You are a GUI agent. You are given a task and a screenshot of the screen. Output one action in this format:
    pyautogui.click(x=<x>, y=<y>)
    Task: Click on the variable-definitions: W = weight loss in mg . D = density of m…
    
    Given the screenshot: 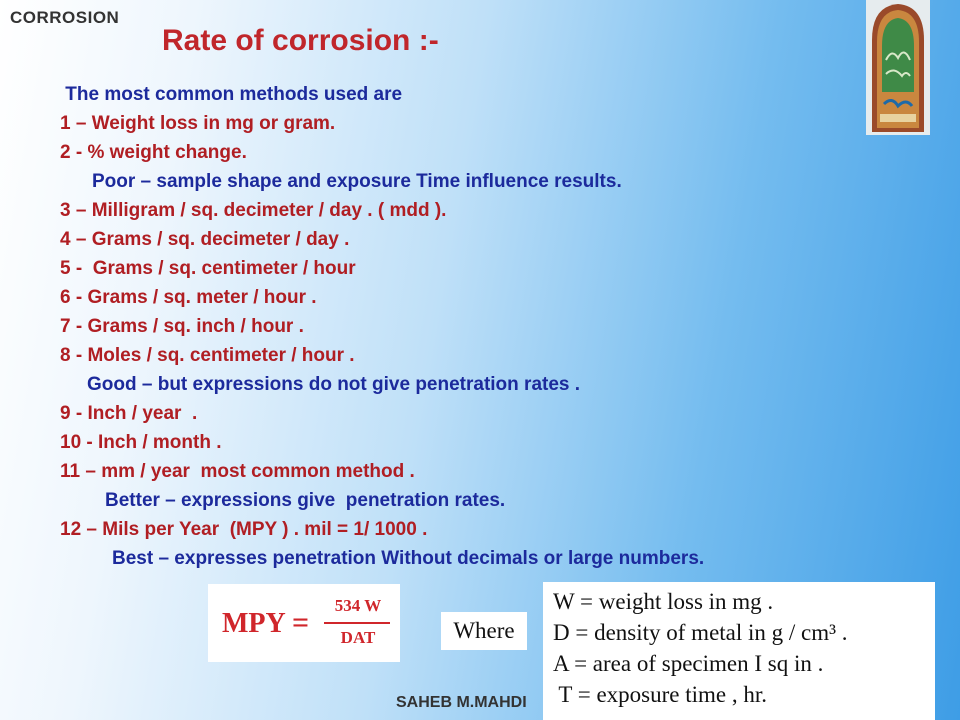 What is the action you would take?
    pyautogui.click(x=739, y=651)
    